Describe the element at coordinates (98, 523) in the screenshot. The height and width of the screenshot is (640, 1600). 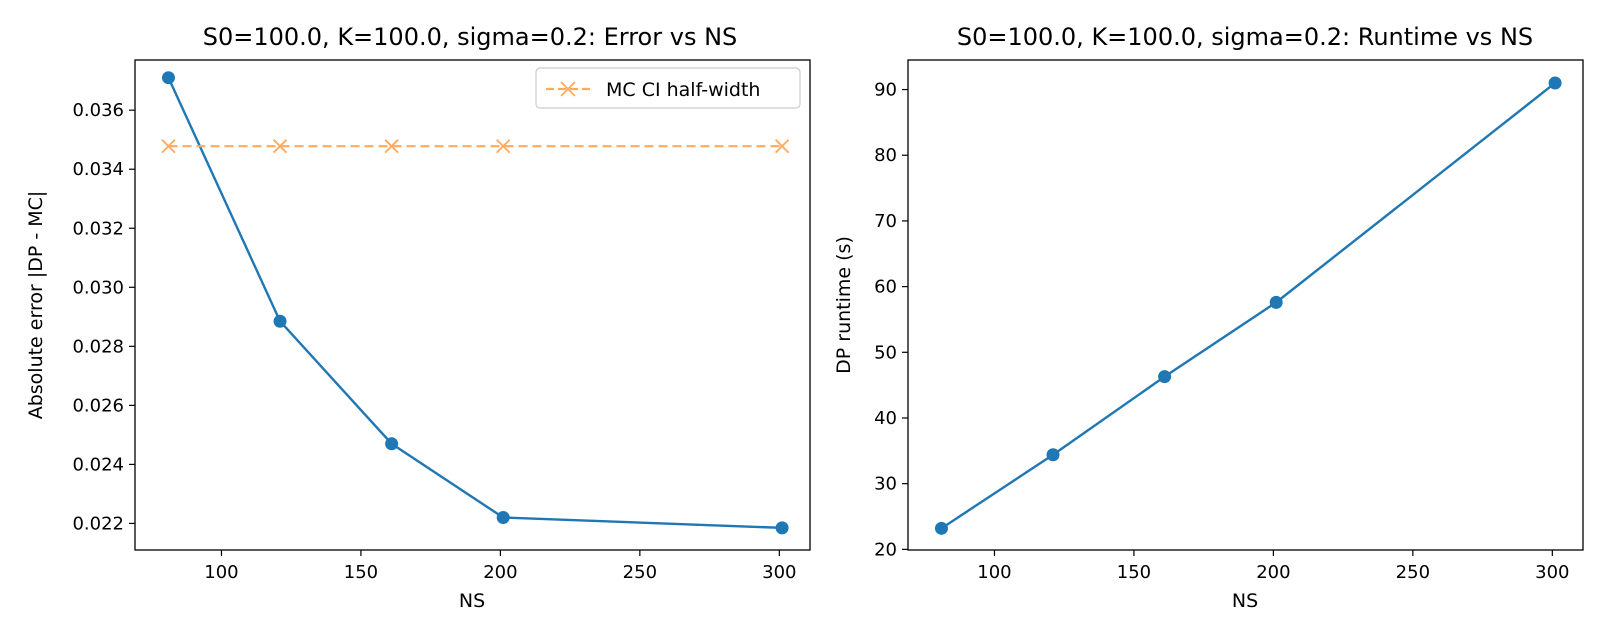
I see `y-tick-label: 0.022` at that location.